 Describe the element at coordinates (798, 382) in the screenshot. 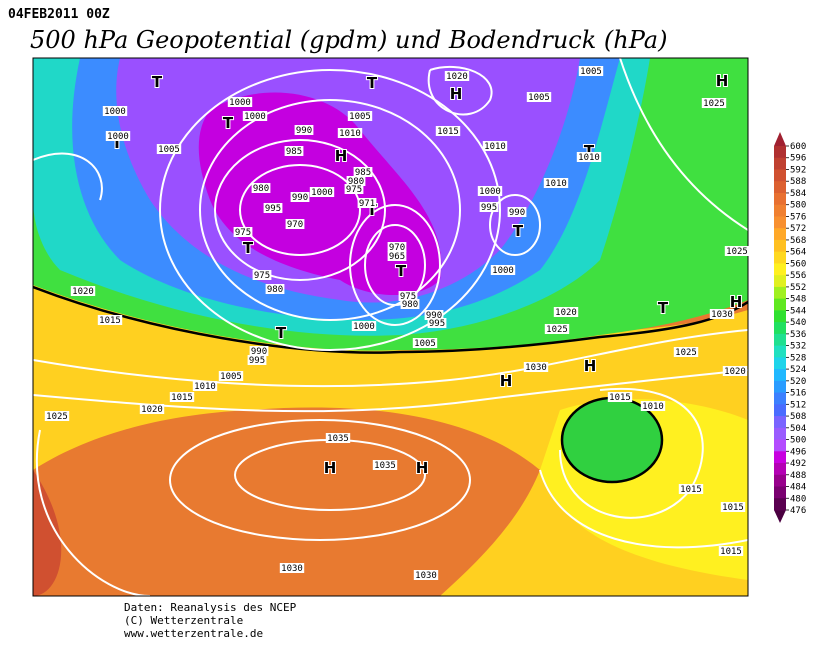

I see `colorbar-label: 520` at that location.